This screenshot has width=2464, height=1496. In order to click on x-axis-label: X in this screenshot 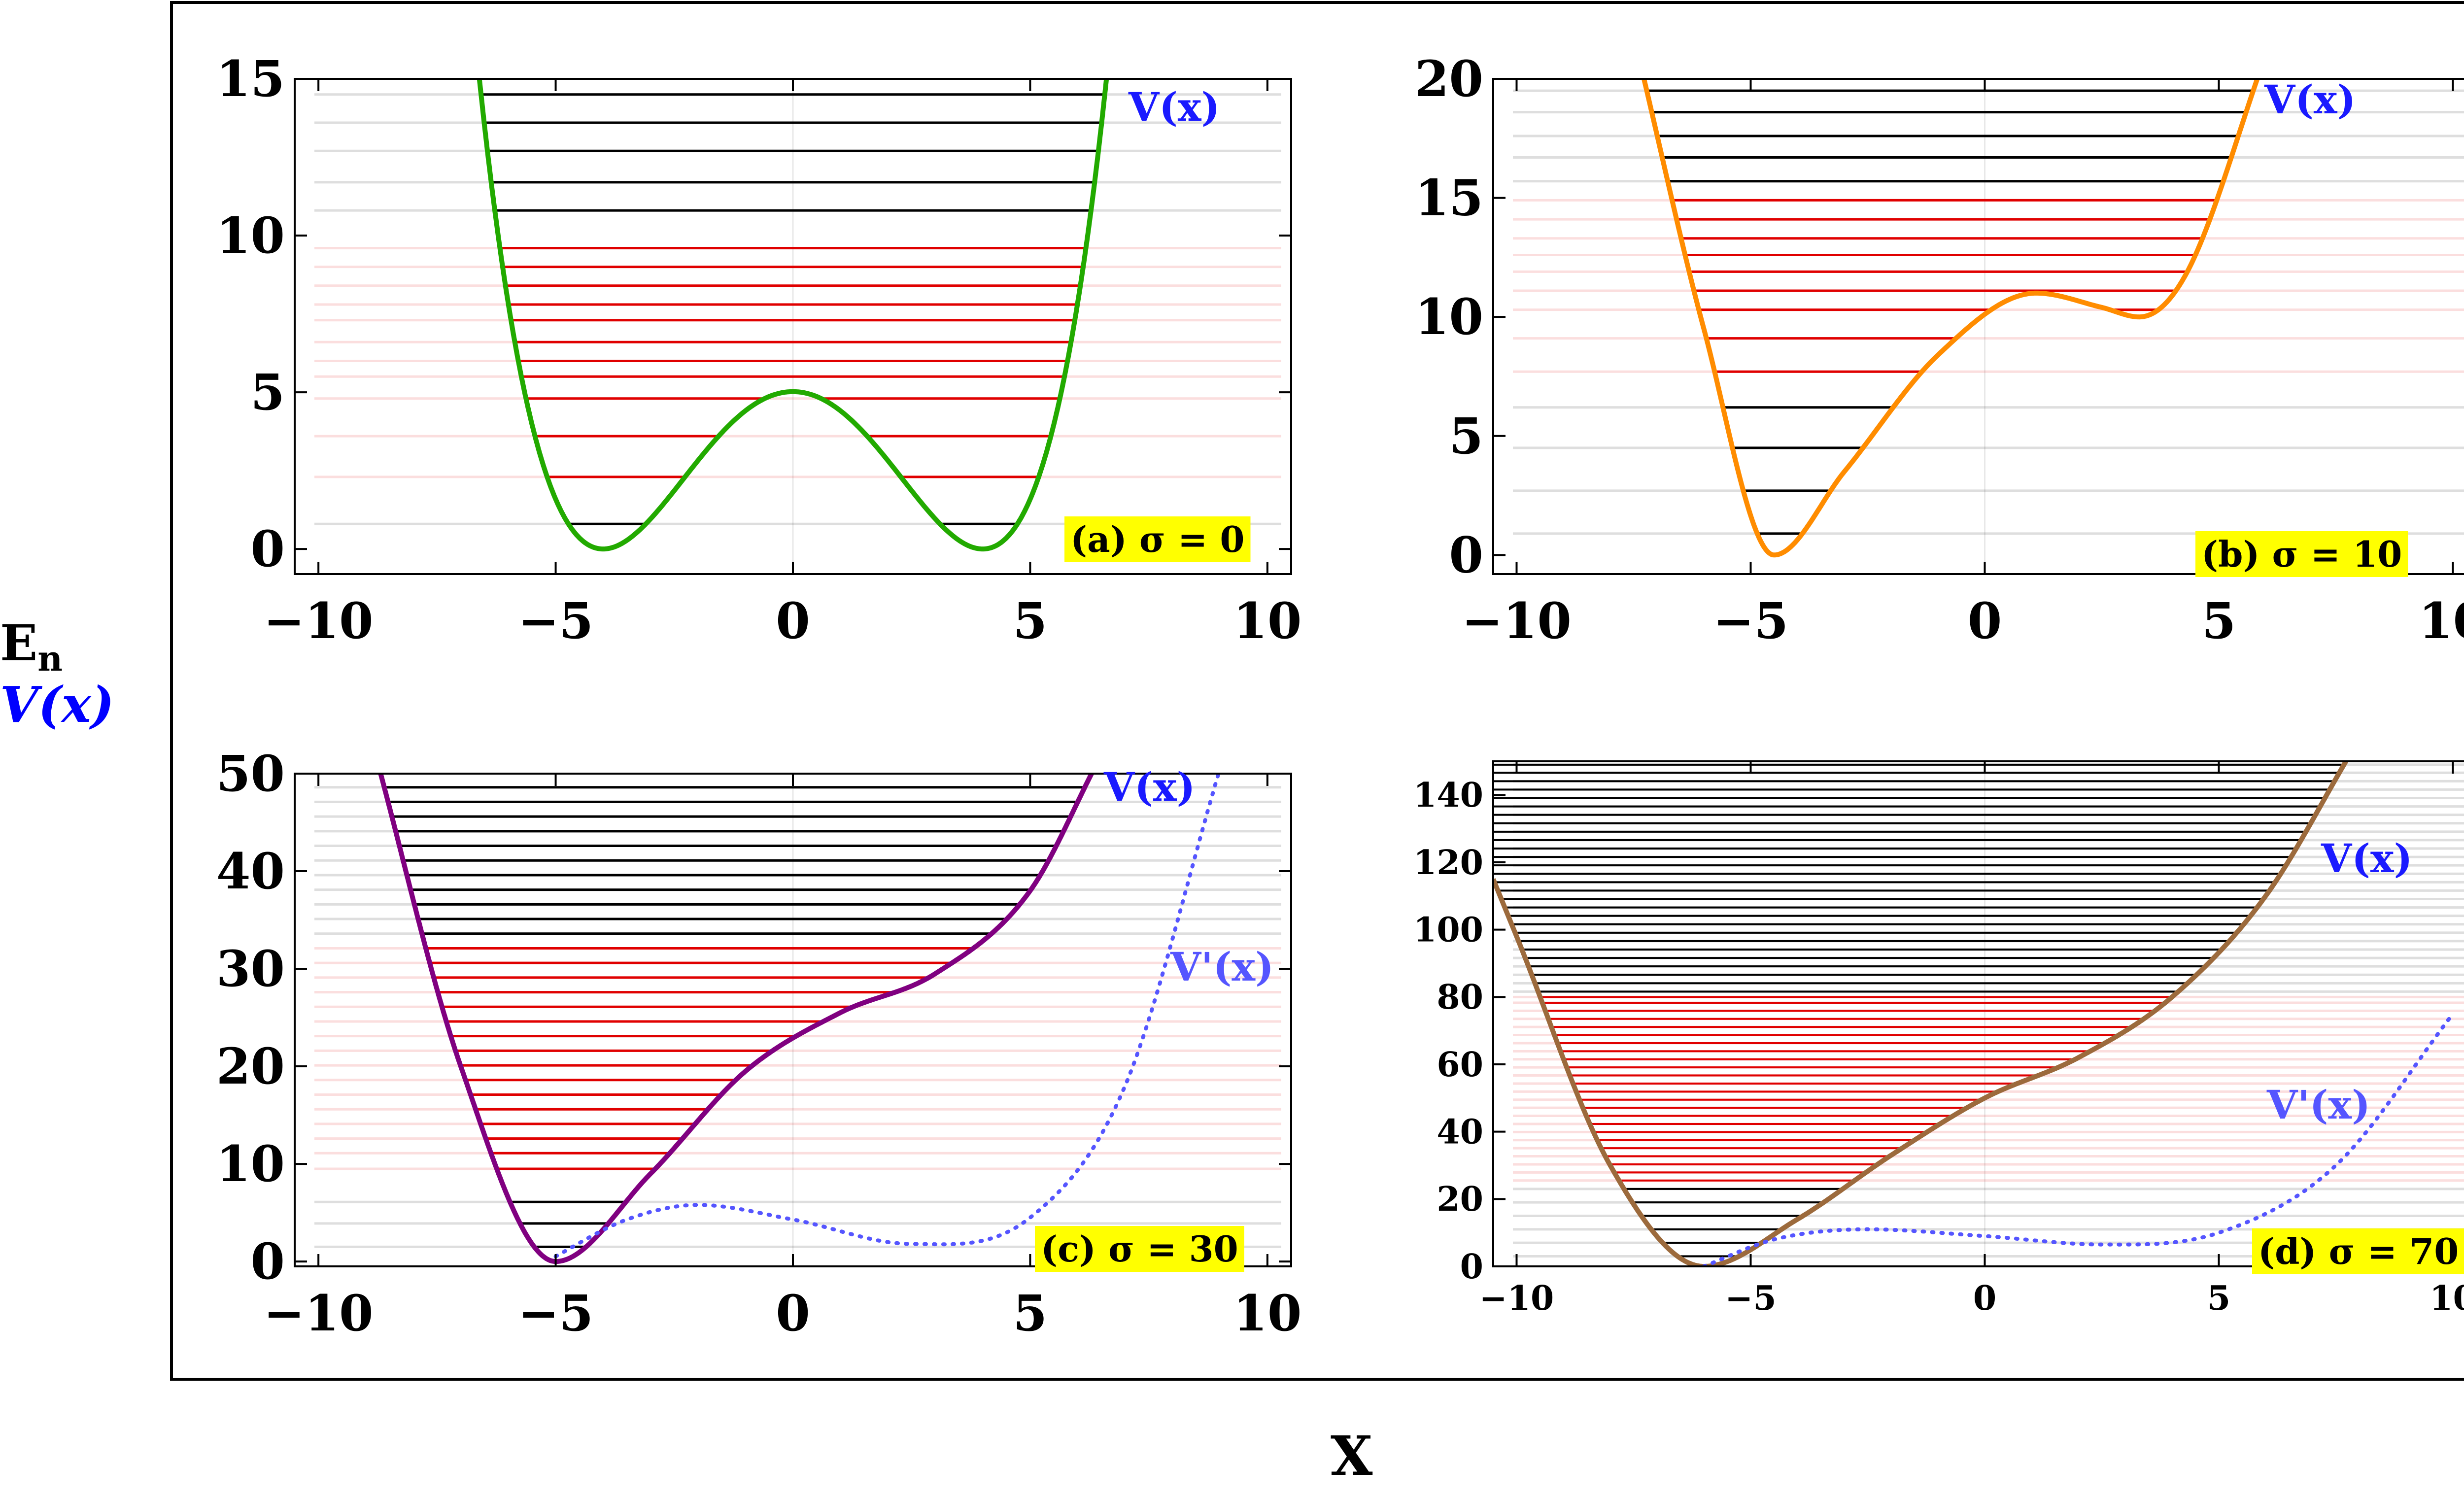, I will do `click(1352, 1456)`.